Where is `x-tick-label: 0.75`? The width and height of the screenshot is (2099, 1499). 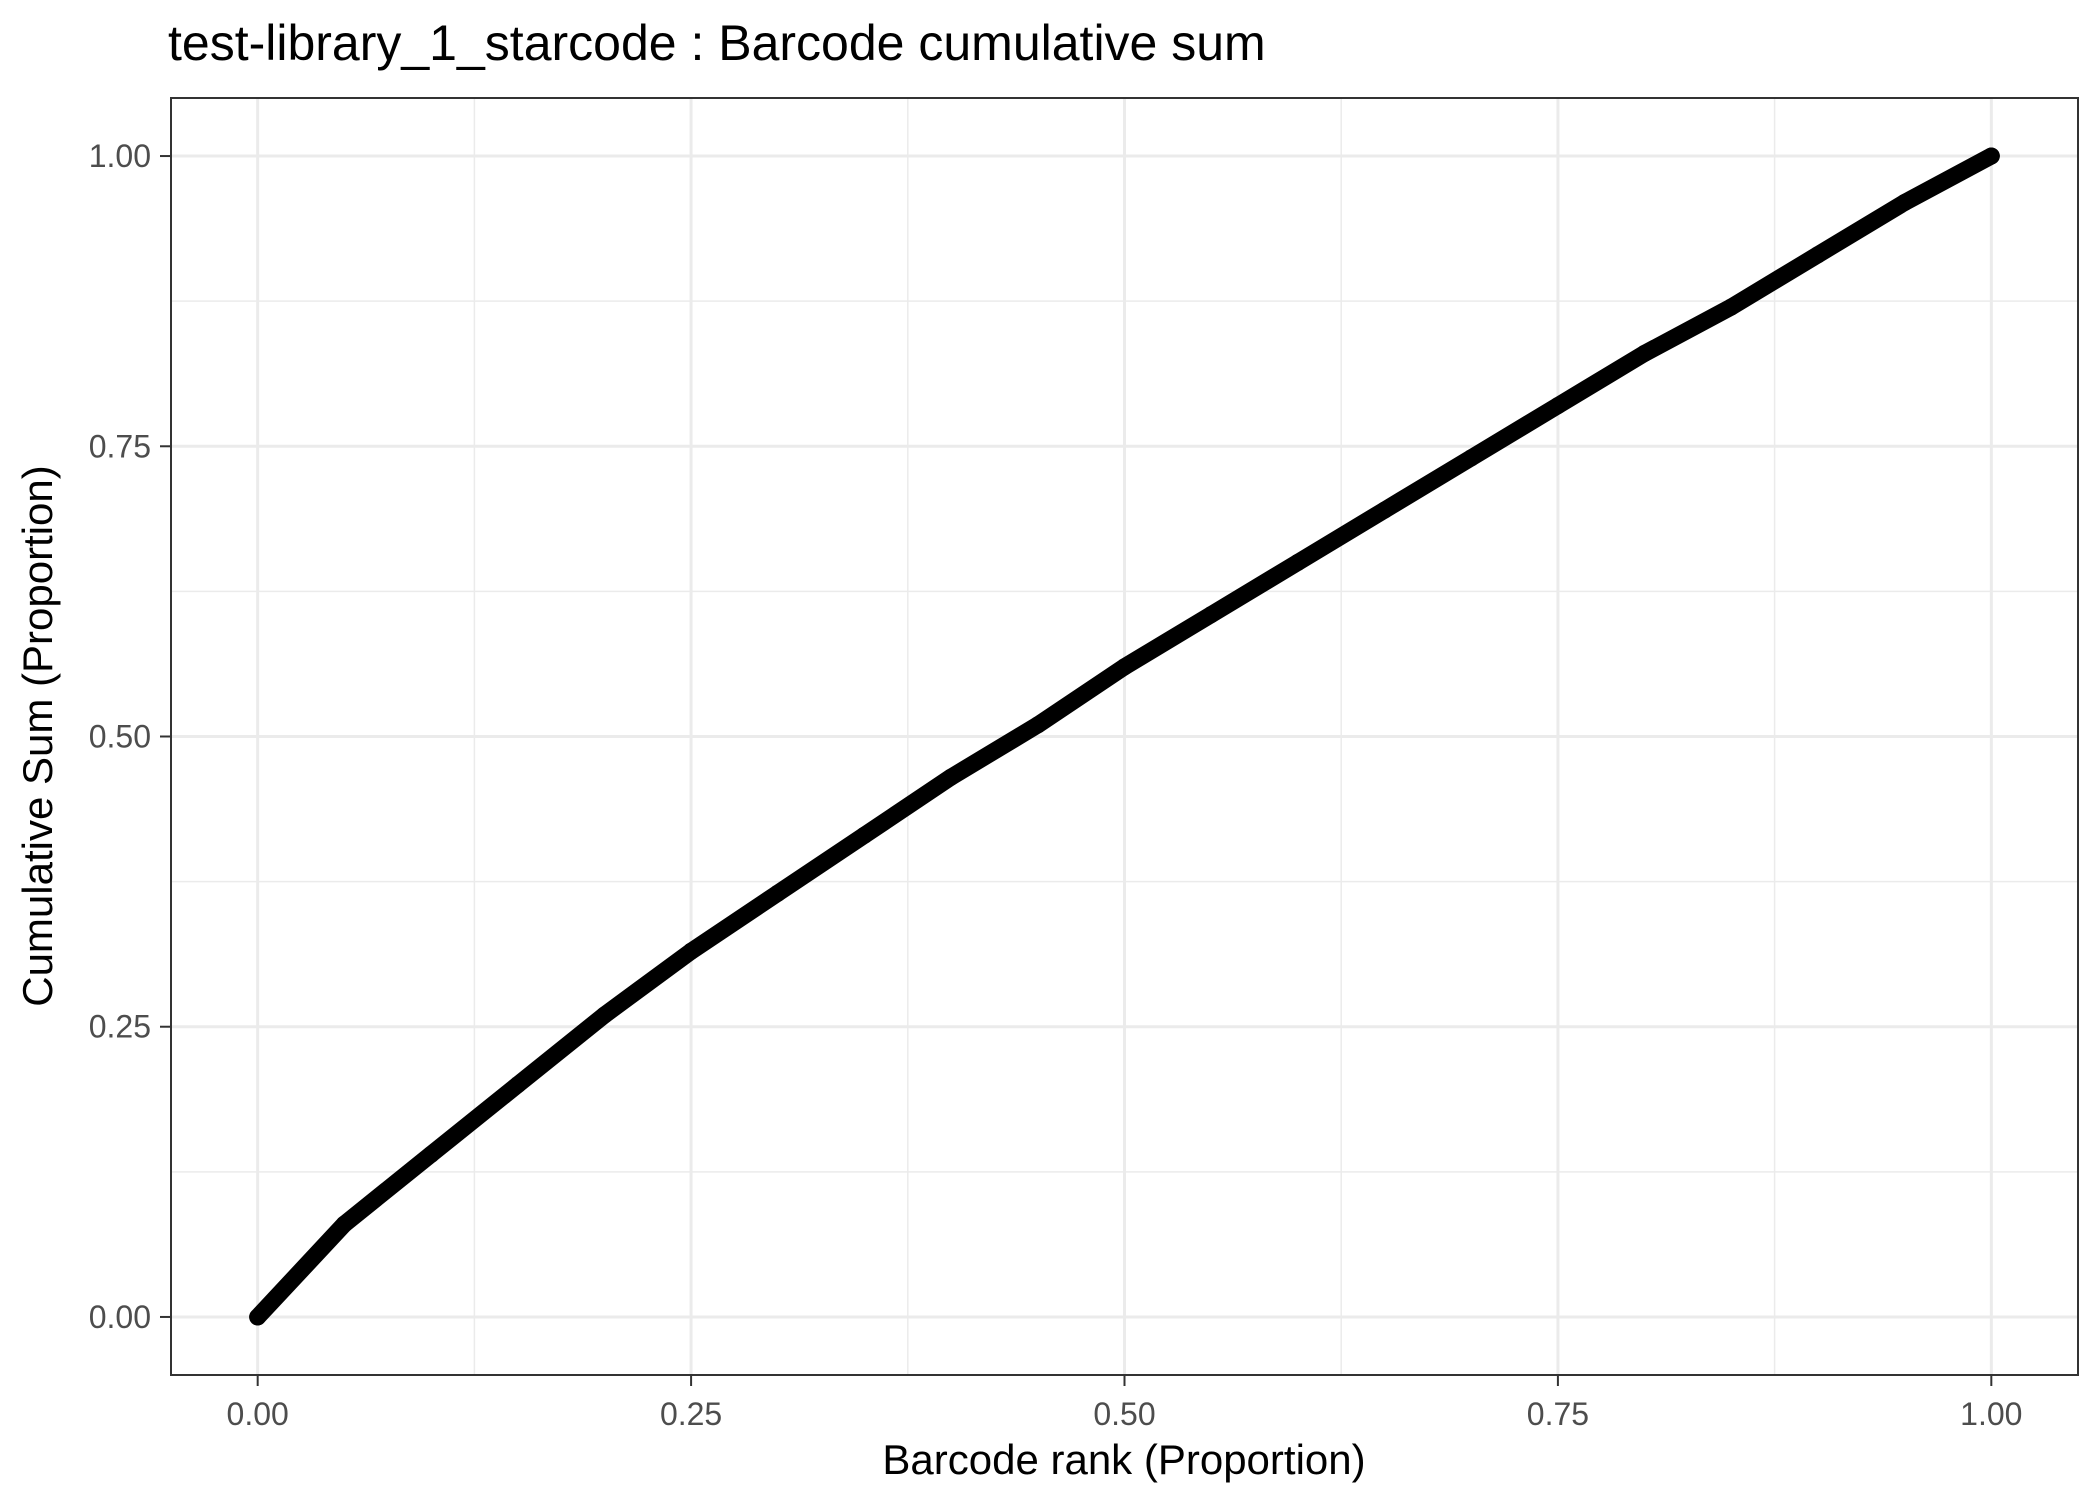
x-tick-label: 0.75 is located at coordinates (1558, 1414).